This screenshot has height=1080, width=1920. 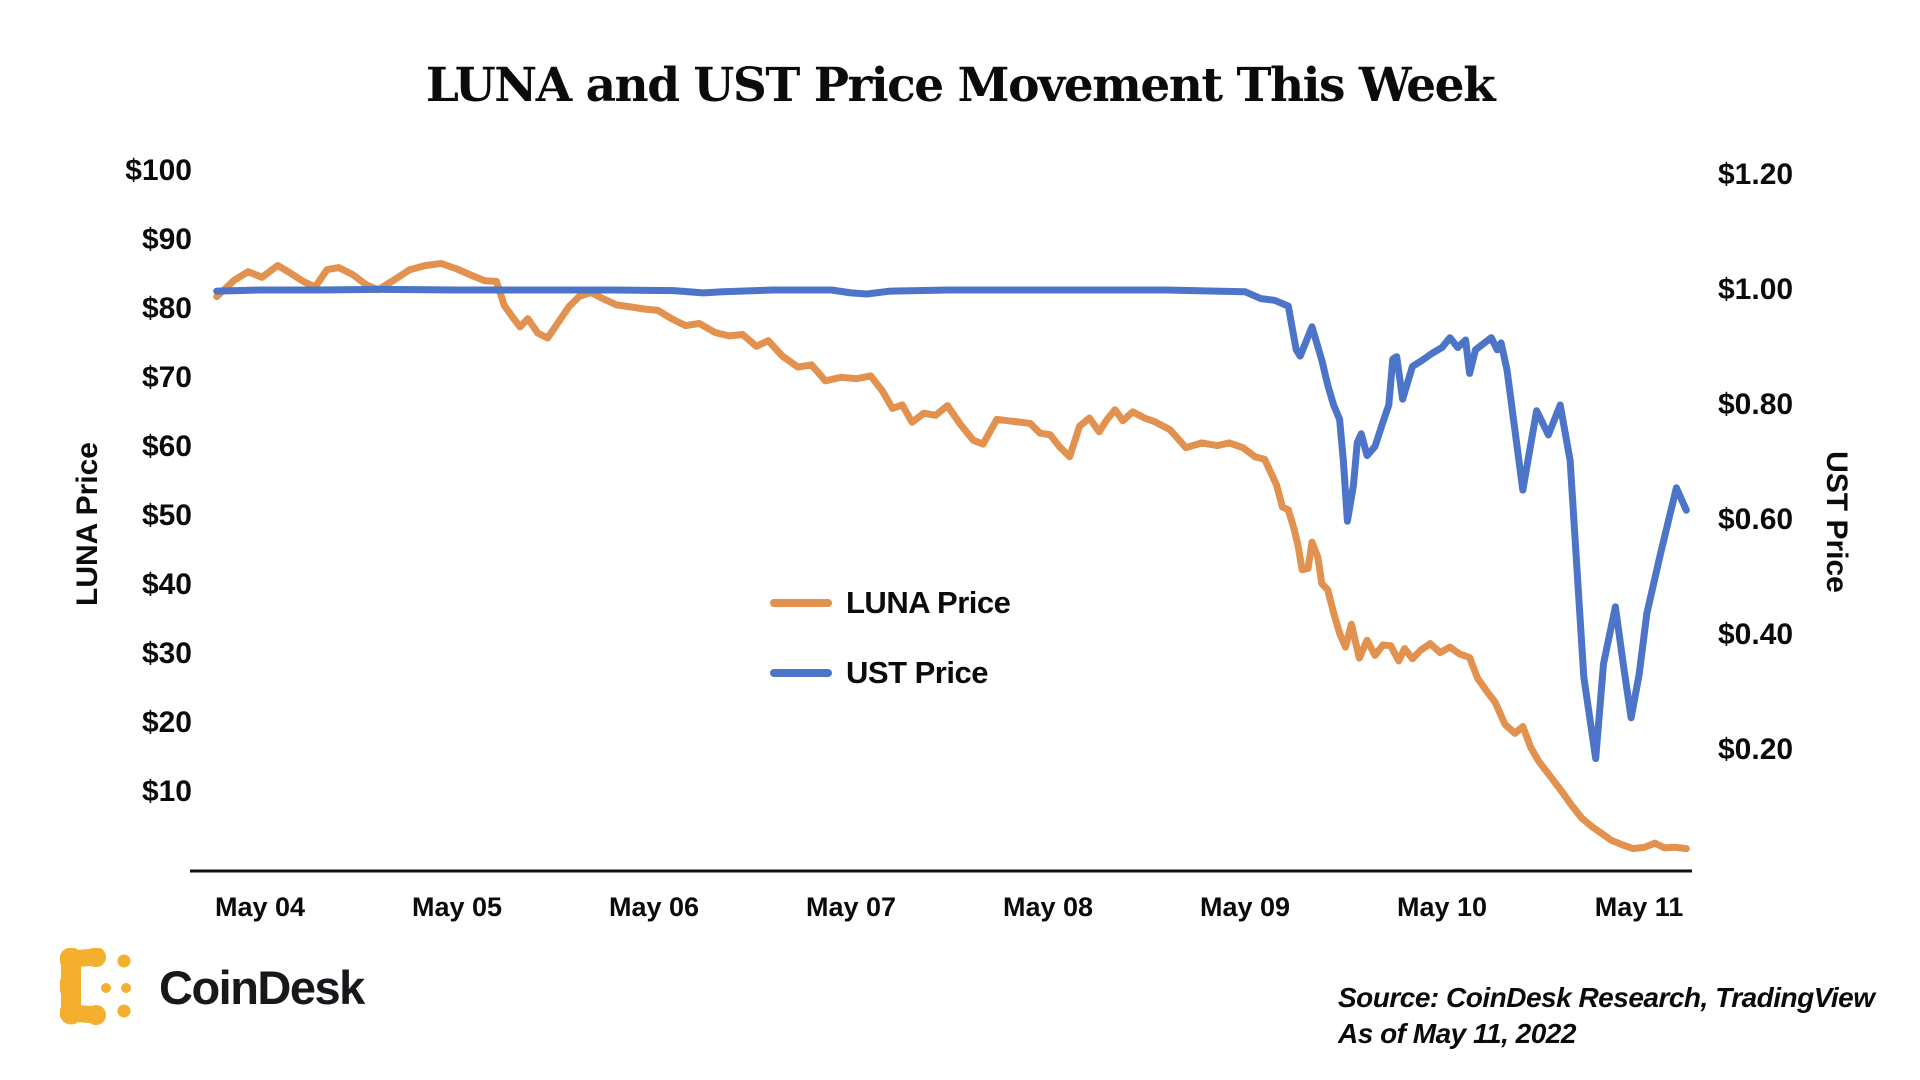 What do you see at coordinates (928, 602) in the screenshot?
I see `luna-legend-label: LUNA Price` at bounding box center [928, 602].